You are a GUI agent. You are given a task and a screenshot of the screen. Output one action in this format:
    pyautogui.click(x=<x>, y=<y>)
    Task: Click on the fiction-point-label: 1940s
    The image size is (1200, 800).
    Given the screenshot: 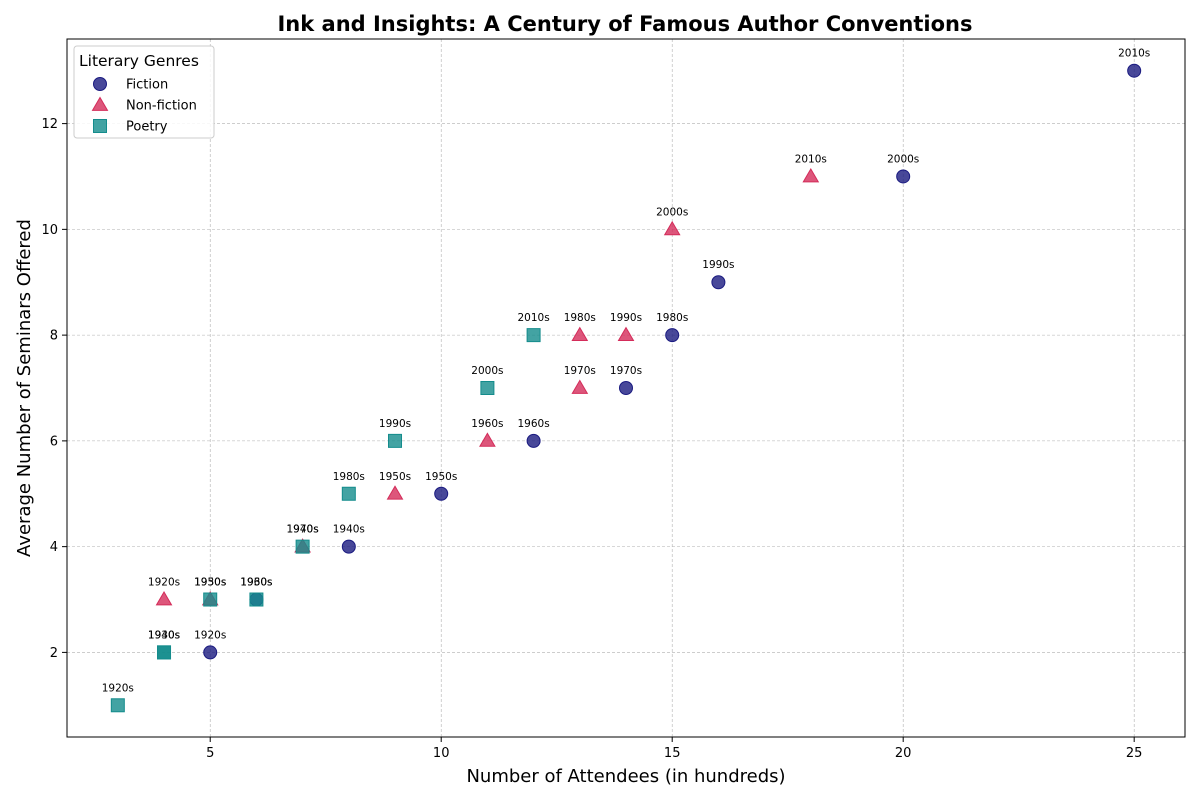 What is the action you would take?
    pyautogui.click(x=349, y=530)
    